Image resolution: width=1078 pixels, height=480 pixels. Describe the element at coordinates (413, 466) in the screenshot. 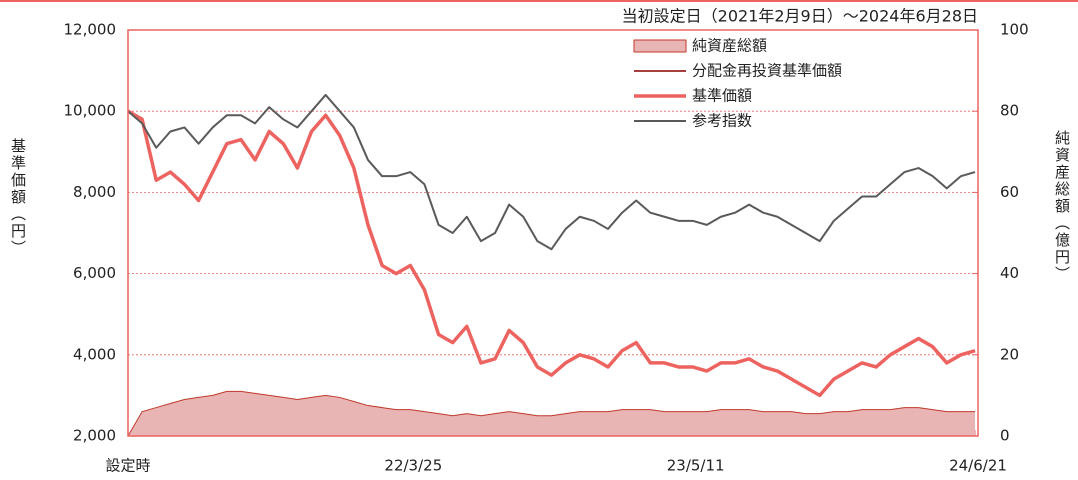

I see `x-tick-label: 22/3/25` at that location.